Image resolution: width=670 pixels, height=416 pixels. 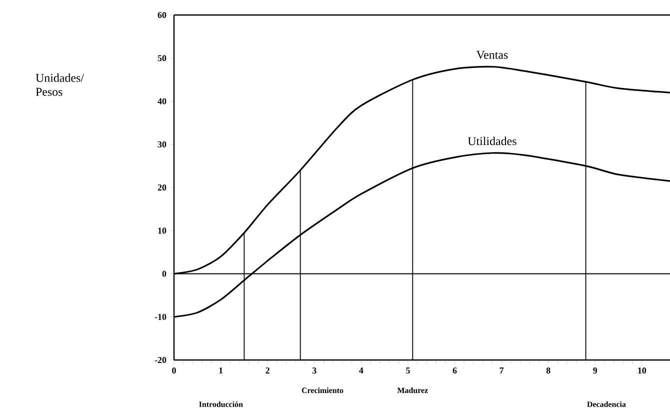 What do you see at coordinates (492, 54) in the screenshot?
I see `series-label: Ventas` at bounding box center [492, 54].